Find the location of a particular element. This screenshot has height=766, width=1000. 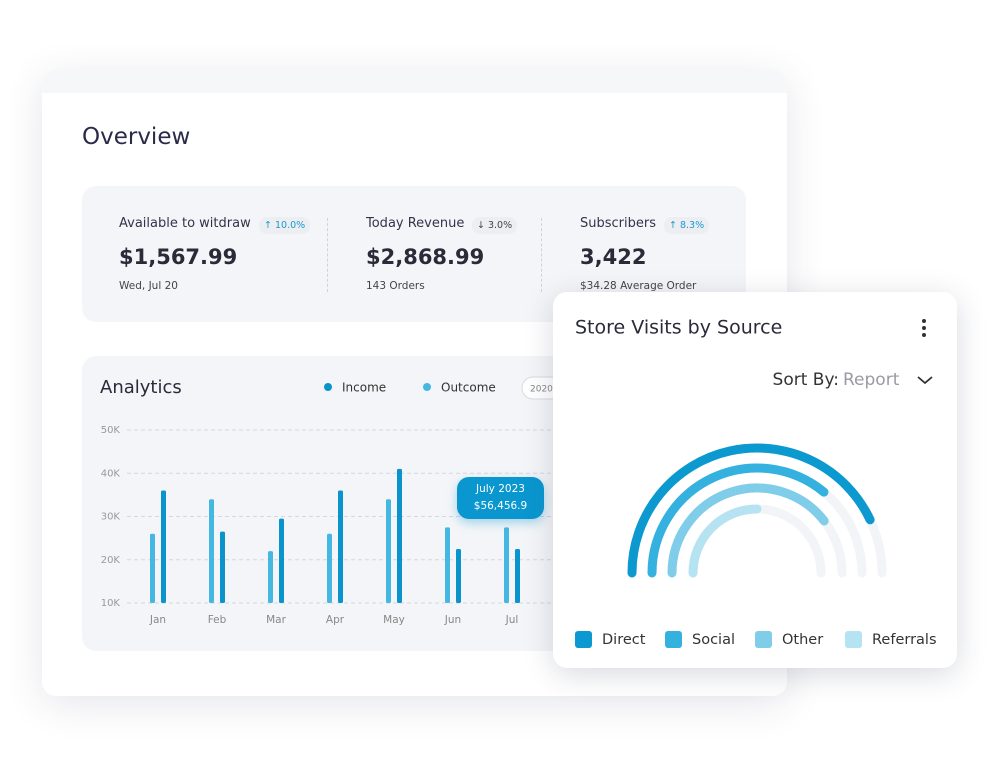

stat-label: Available to witdraw is located at coordinates (185, 223).